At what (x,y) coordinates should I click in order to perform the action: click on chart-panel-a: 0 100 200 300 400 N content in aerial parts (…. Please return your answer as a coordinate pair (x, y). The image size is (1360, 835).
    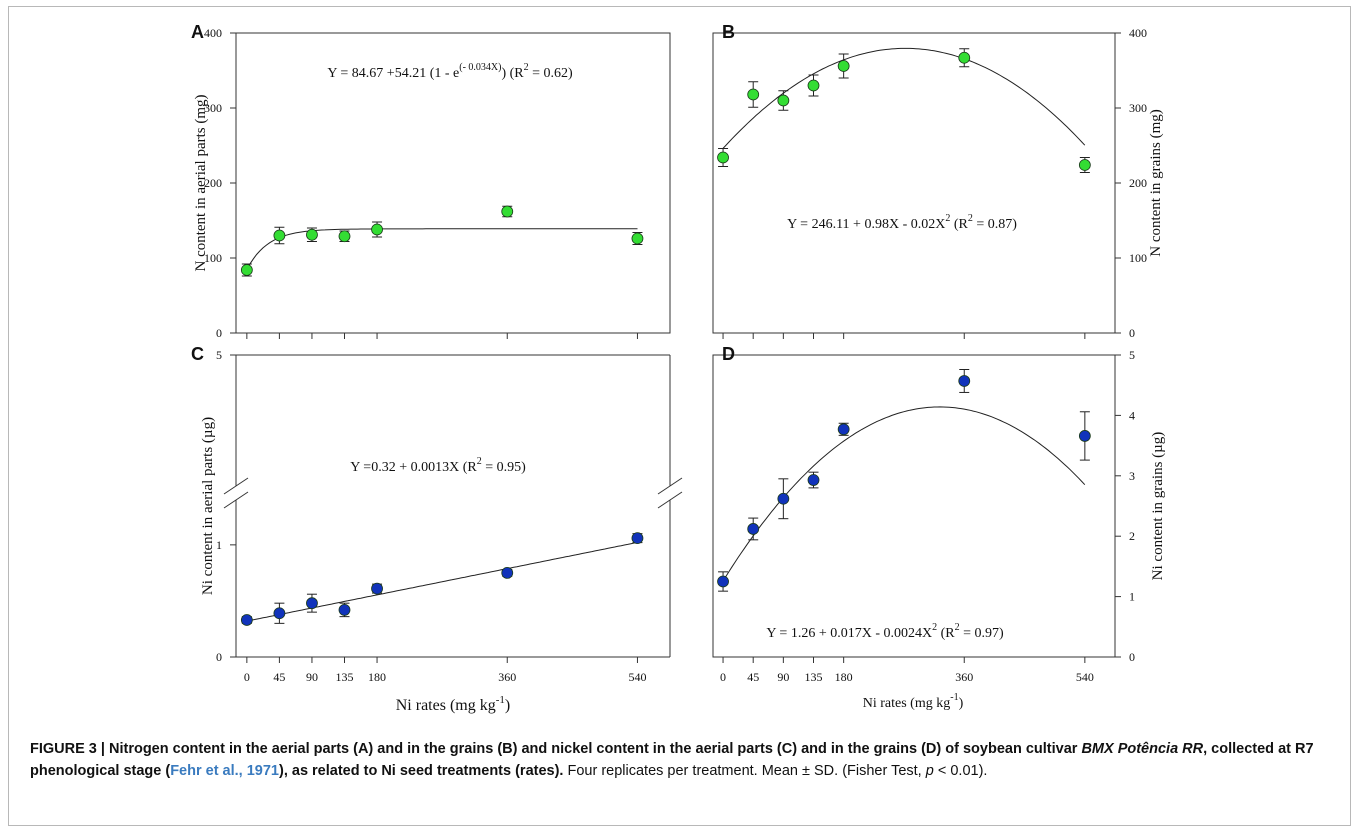
    Looking at the image, I should click on (431, 181).